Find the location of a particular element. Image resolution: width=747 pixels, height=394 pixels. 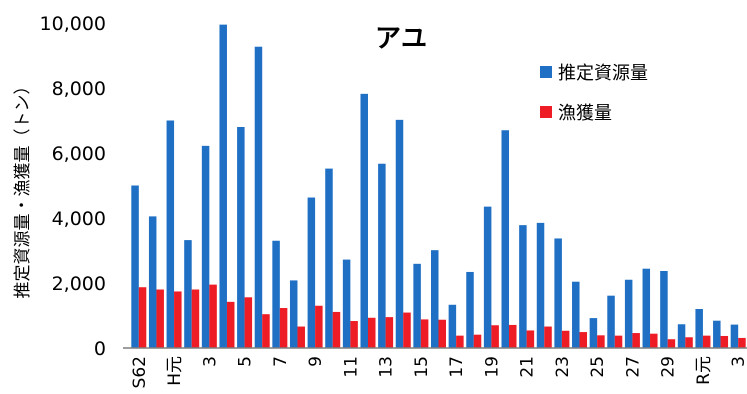

y-tick-label: 2,000 is located at coordinates (79, 284).